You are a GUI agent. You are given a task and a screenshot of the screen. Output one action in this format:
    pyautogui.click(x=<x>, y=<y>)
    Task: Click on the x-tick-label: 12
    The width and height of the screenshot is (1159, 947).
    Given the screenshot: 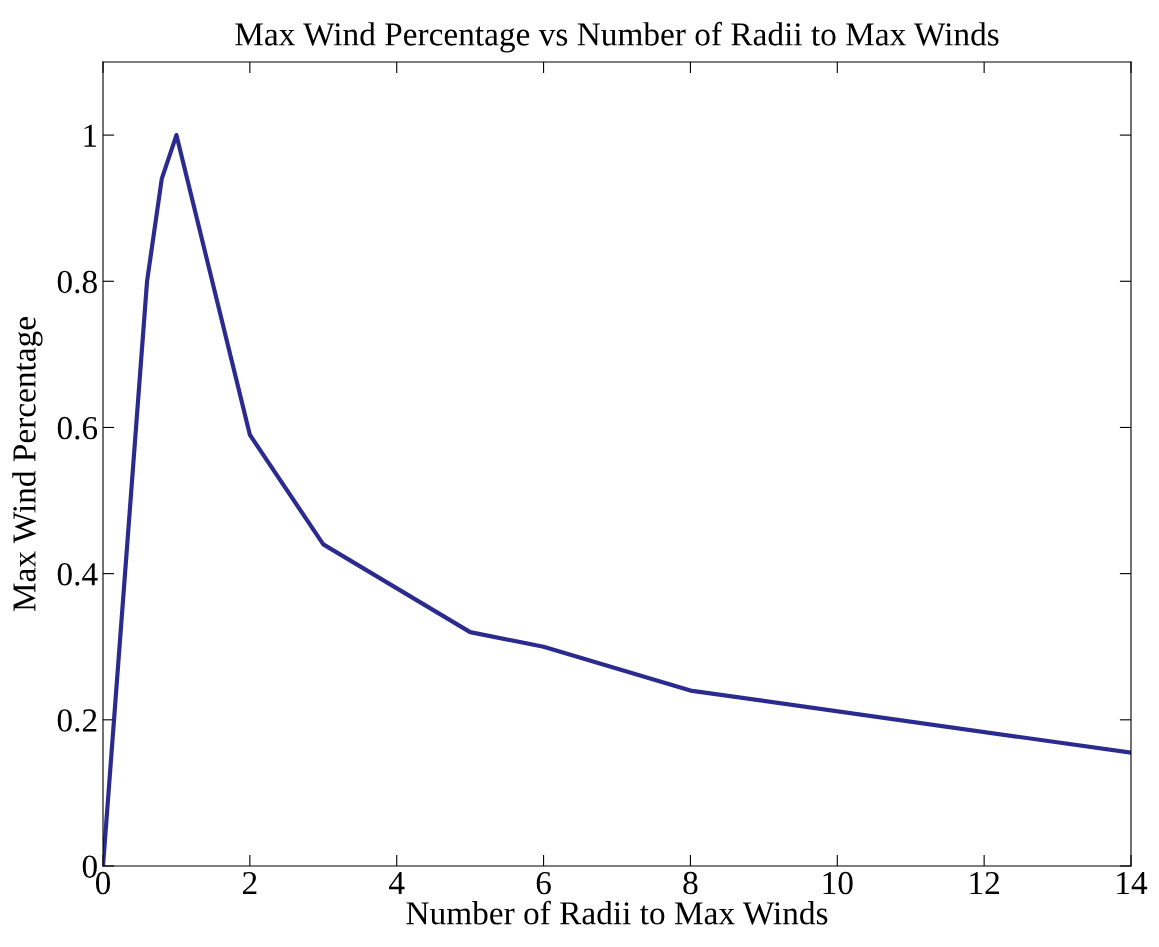 What is the action you would take?
    pyautogui.click(x=984, y=882)
    